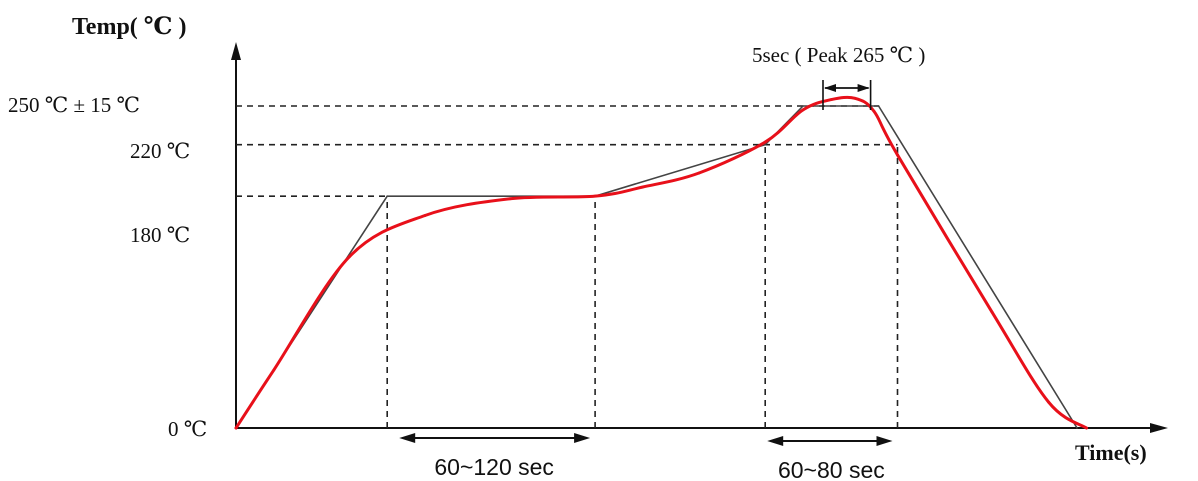 This screenshot has height=481, width=1198. I want to click on y-axis-arrow, so click(236, 51).